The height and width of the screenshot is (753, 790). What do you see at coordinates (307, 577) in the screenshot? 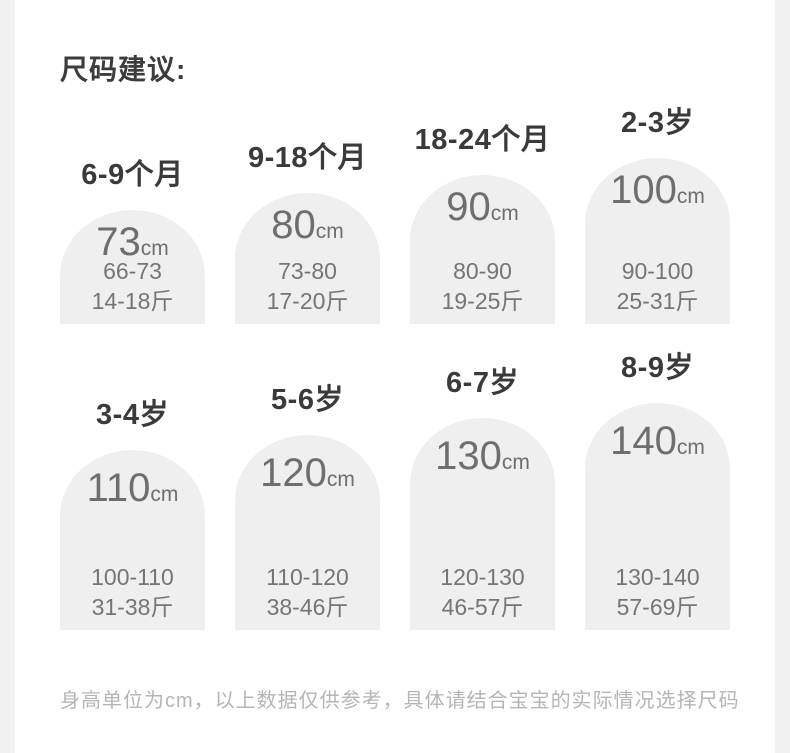
I see `height-range: 110-120` at bounding box center [307, 577].